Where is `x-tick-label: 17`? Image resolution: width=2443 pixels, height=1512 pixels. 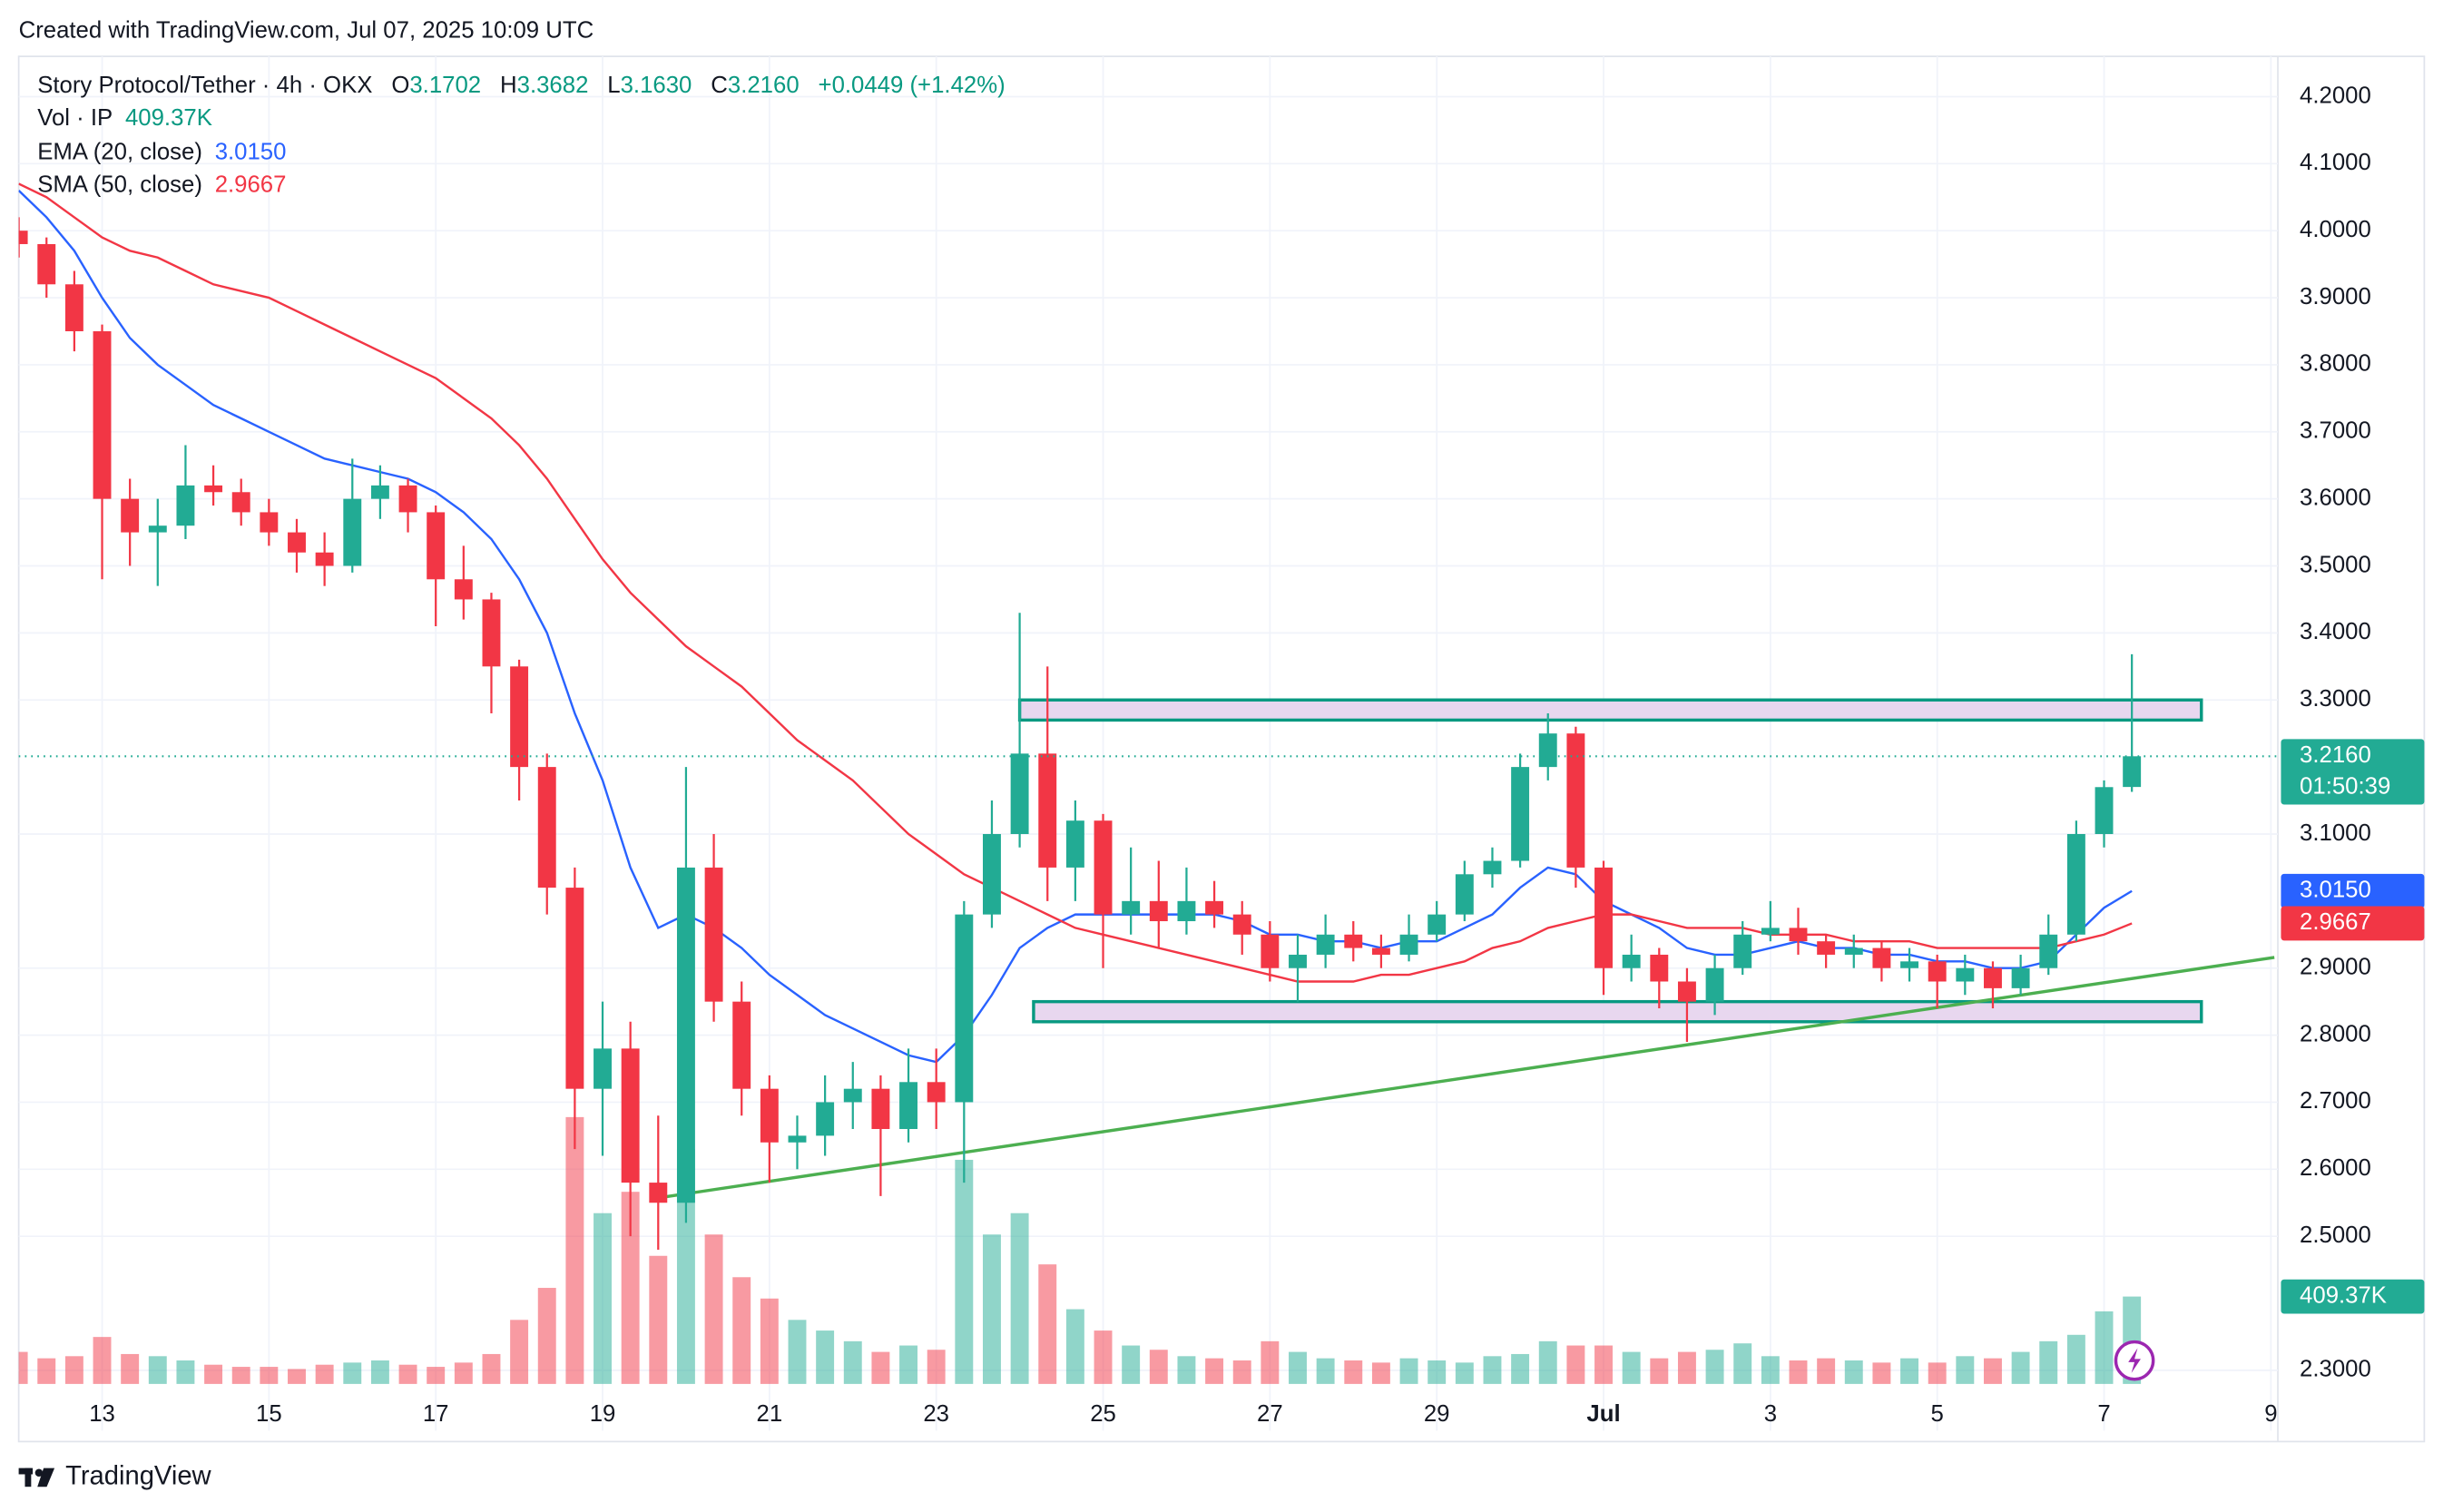
x-tick-label: 17 is located at coordinates (436, 1414).